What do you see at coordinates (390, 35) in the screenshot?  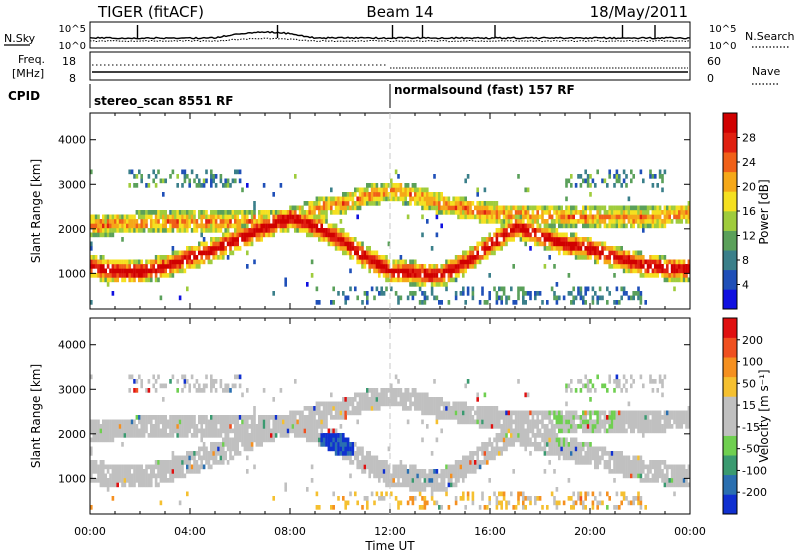 I see `noise-sky-trace` at bounding box center [390, 35].